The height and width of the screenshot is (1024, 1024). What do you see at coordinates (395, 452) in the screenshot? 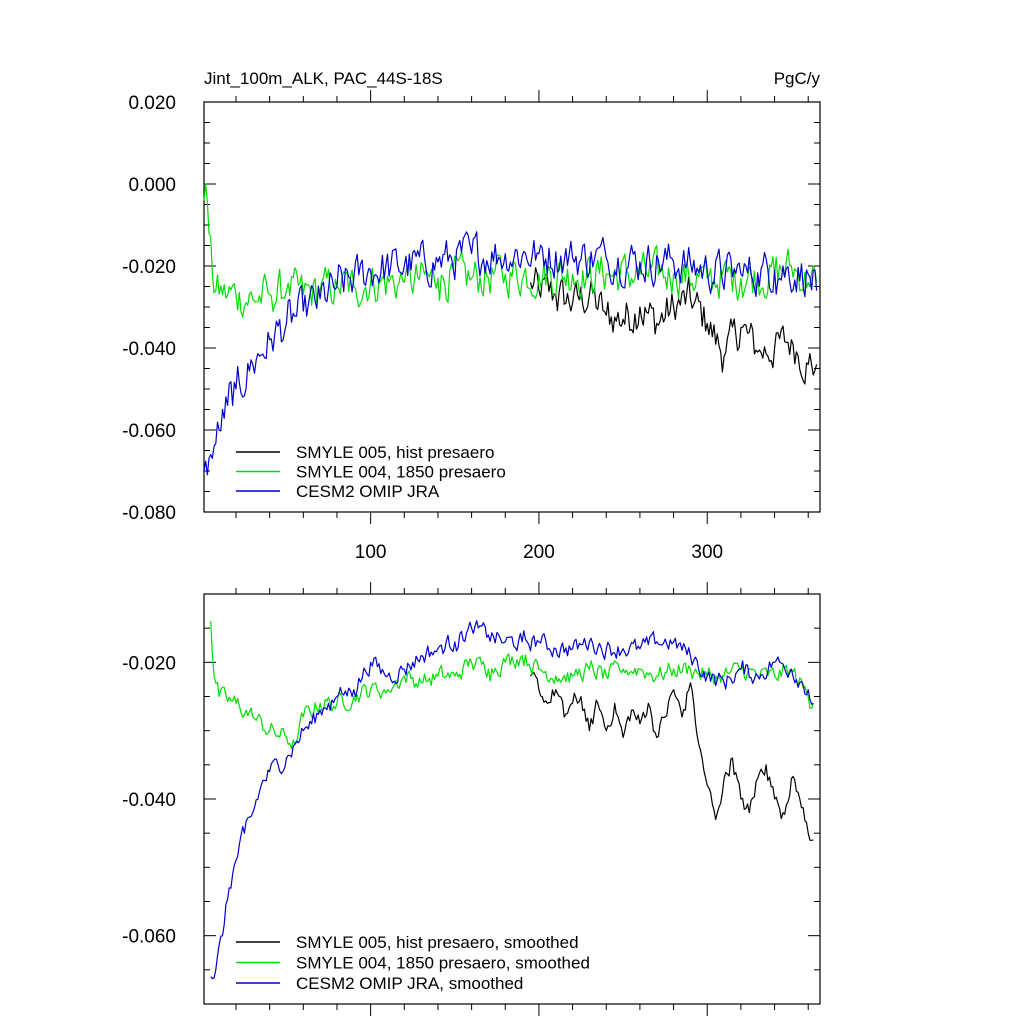
I see `legend-label: SMYLE 005, hist presaero` at bounding box center [395, 452].